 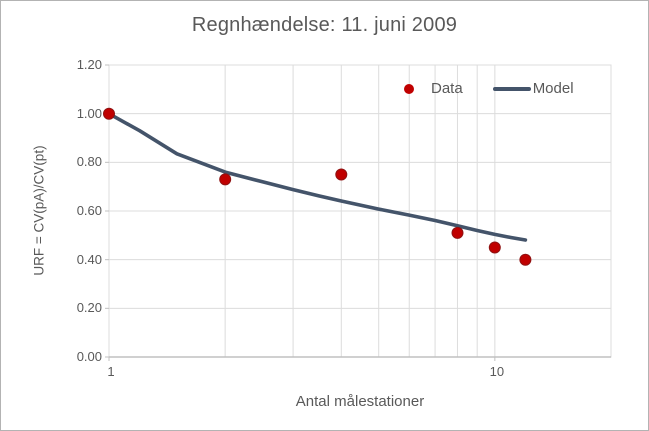 What do you see at coordinates (89, 356) in the screenshot?
I see `y-tick-label: 0.00` at bounding box center [89, 356].